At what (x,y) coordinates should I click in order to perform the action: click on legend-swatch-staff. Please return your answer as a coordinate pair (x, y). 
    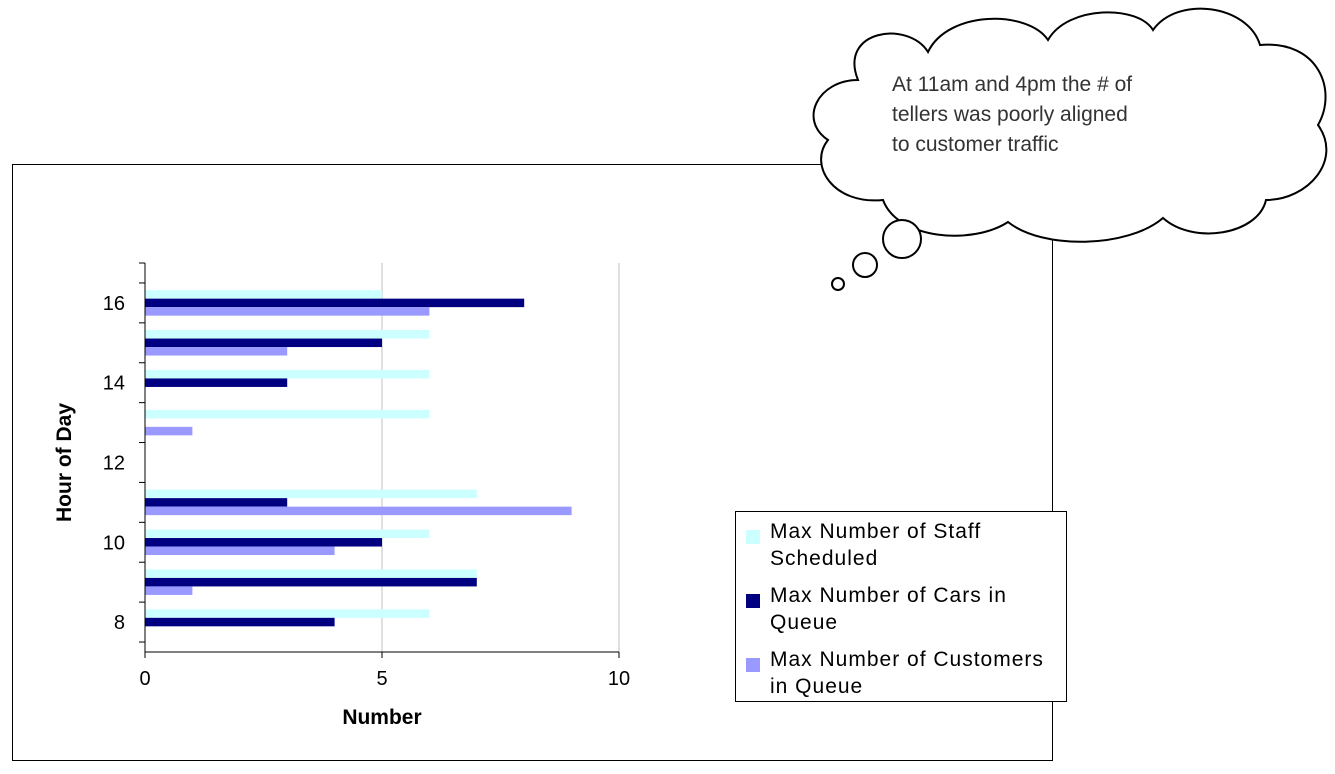
    Looking at the image, I should click on (753, 537).